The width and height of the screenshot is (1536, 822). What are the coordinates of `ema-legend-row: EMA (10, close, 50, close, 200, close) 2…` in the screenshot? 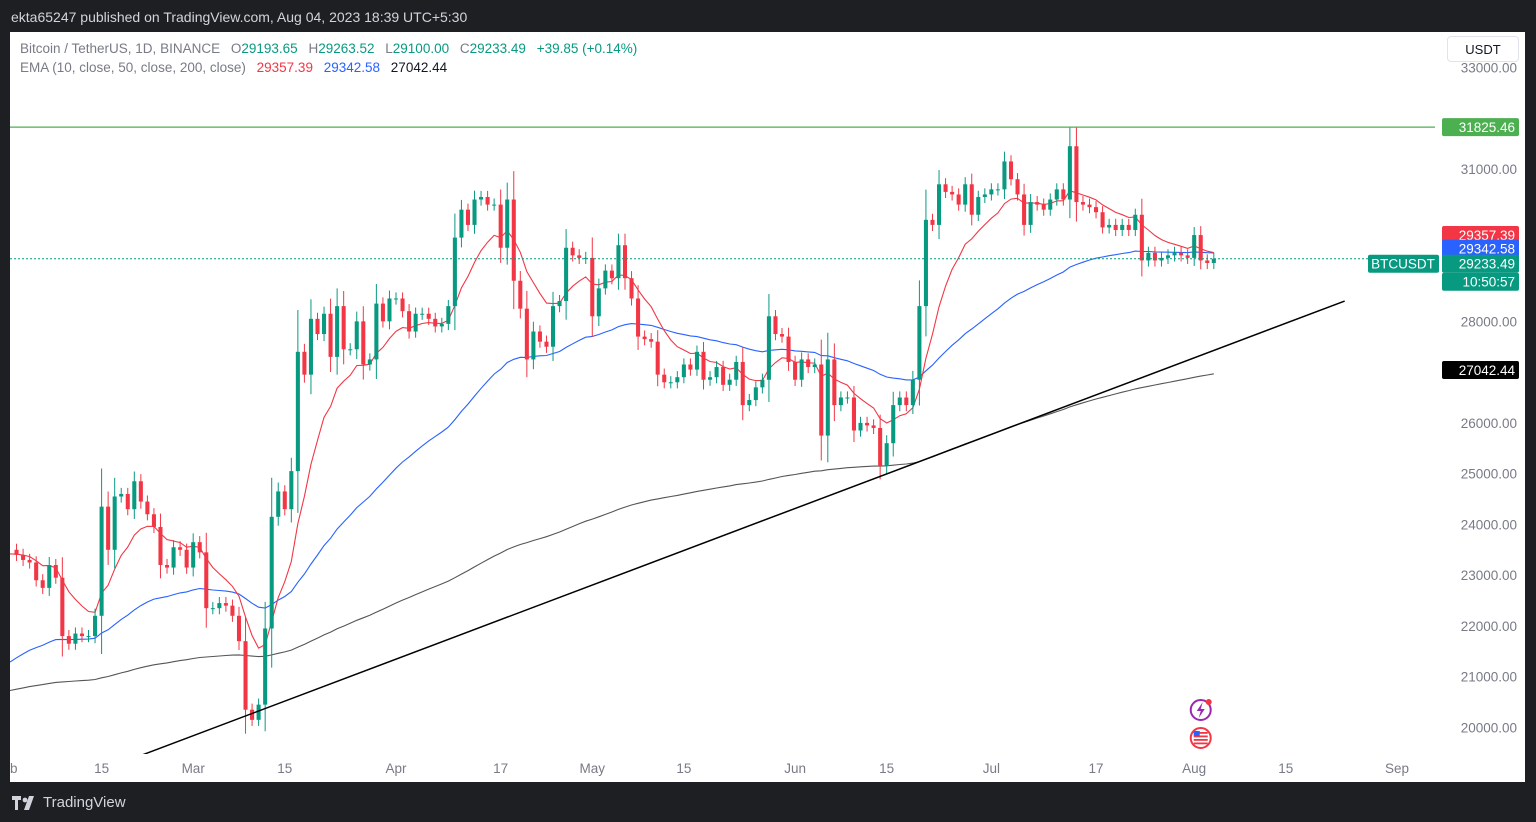 It's located at (328, 67).